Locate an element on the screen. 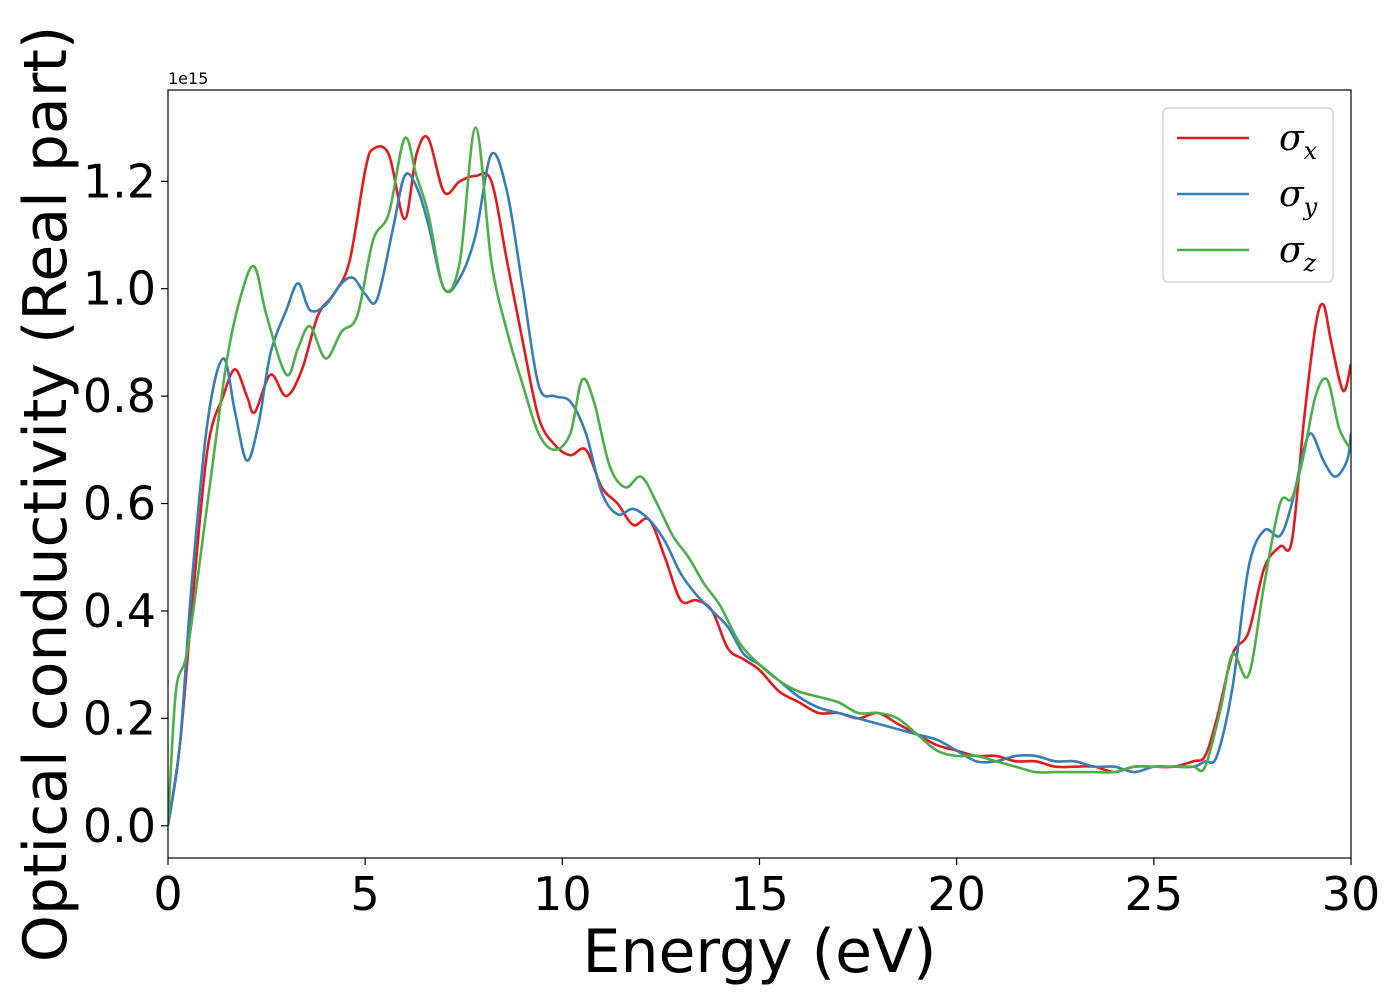 The height and width of the screenshot is (1000, 1400). x-tick-label: 0 is located at coordinates (167, 894).